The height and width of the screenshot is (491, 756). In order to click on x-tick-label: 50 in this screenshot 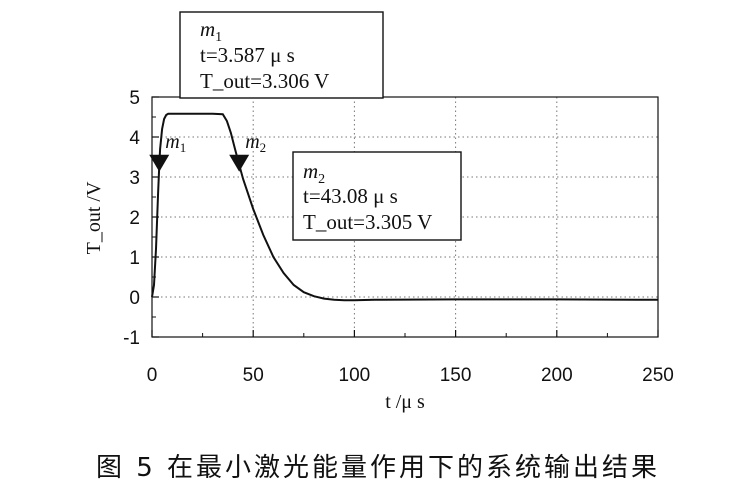, I will do `click(253, 375)`.